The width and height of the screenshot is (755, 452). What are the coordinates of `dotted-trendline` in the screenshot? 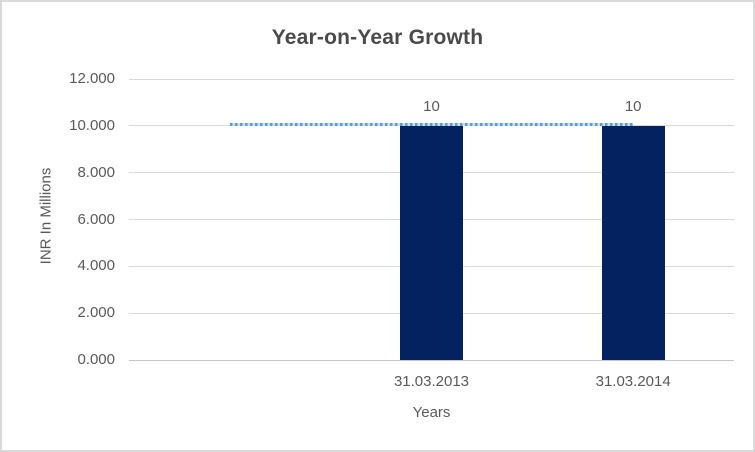 It's located at (431, 125).